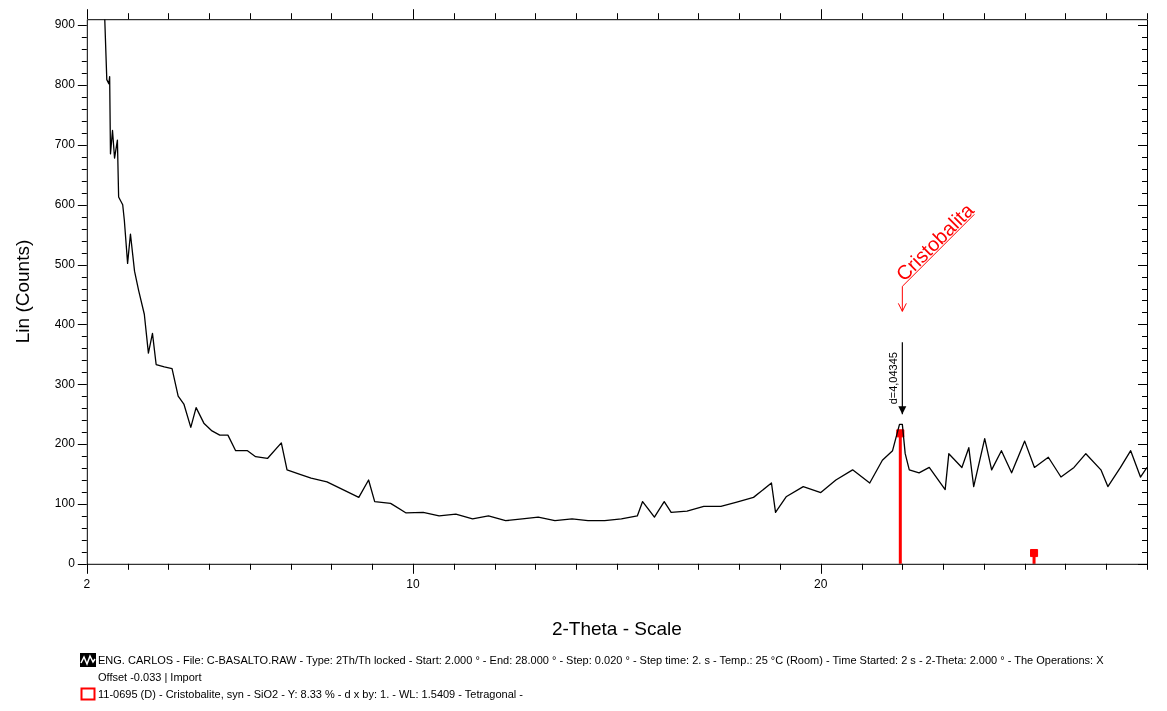  Describe the element at coordinates (601, 669) in the screenshot. I see `legend-label: ENG. CARLOS - File: C-BASALTO.RAW - Type: 2Th/Th locked - Start: 2.000 ° - End: 28.000 ° - Step: 0.020 ° - Step time: 2. s - Temp.: 25 °C (Room) - Time Started: 2 s - 2-Theta: 2.000 ° - The Operations: X Offset -0.033 | Import` at that location.